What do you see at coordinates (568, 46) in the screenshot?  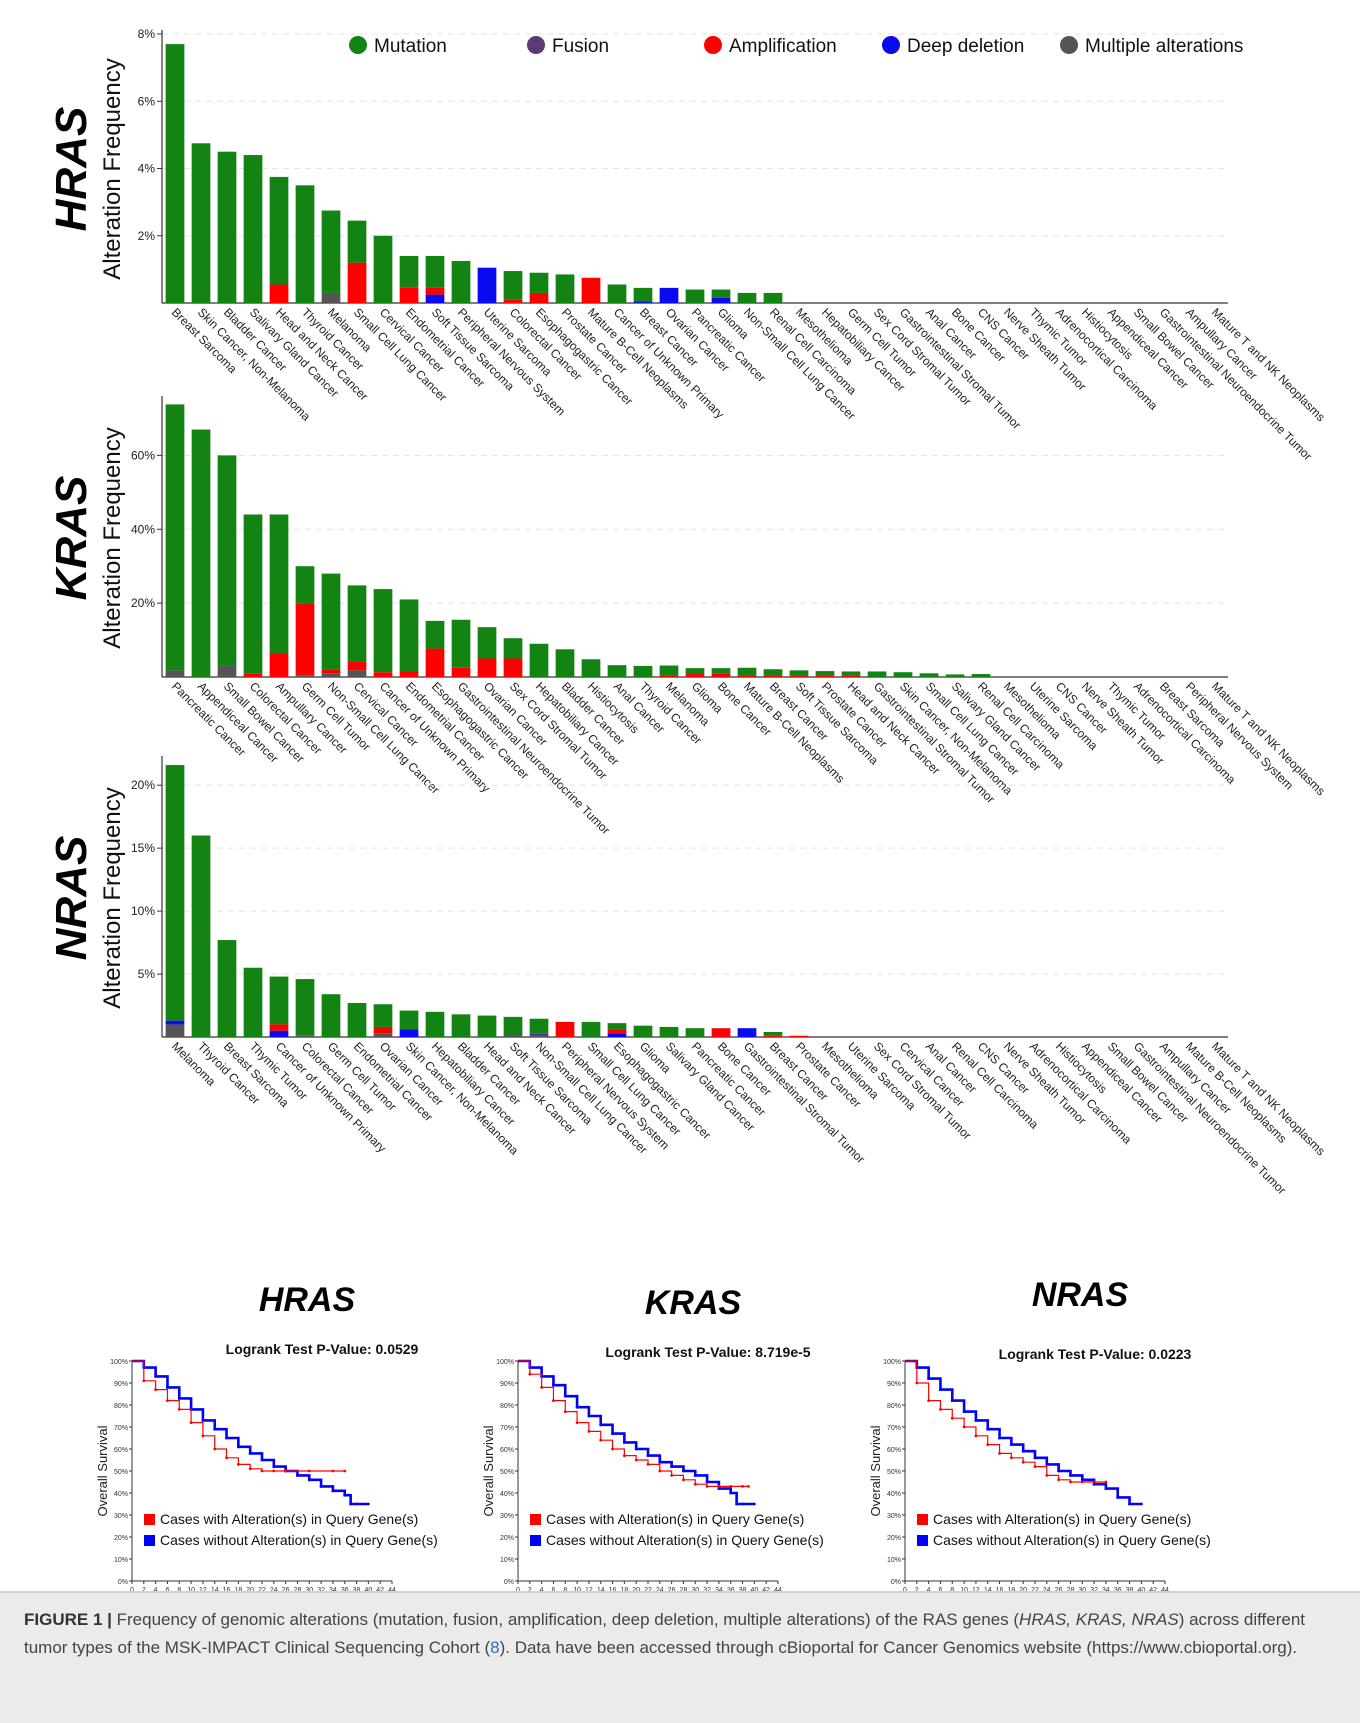 I see `legend-item-fusion: Fusion` at bounding box center [568, 46].